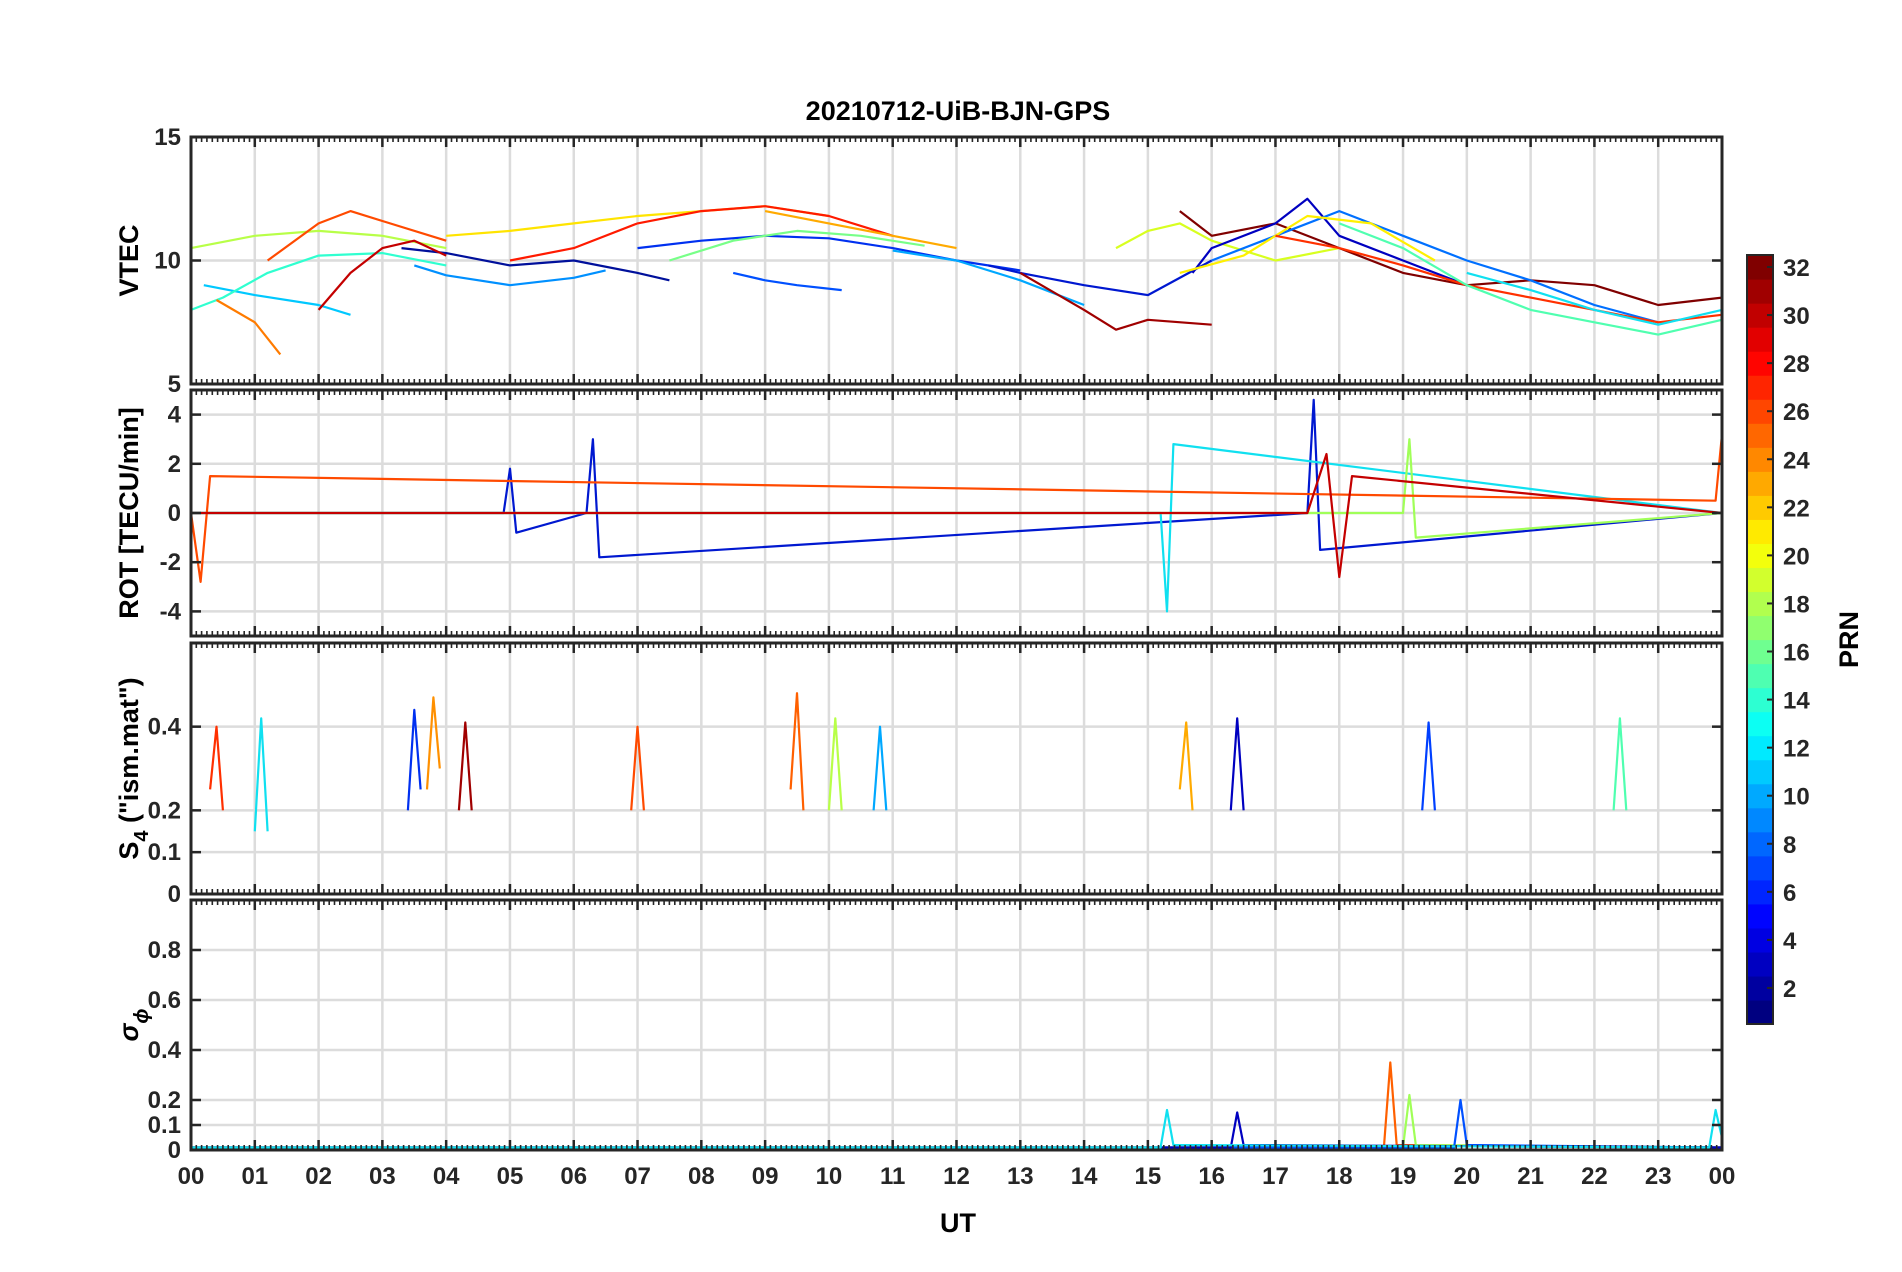  Describe the element at coordinates (1796, 460) in the screenshot. I see `colorbar-tick-label: 24` at that location.